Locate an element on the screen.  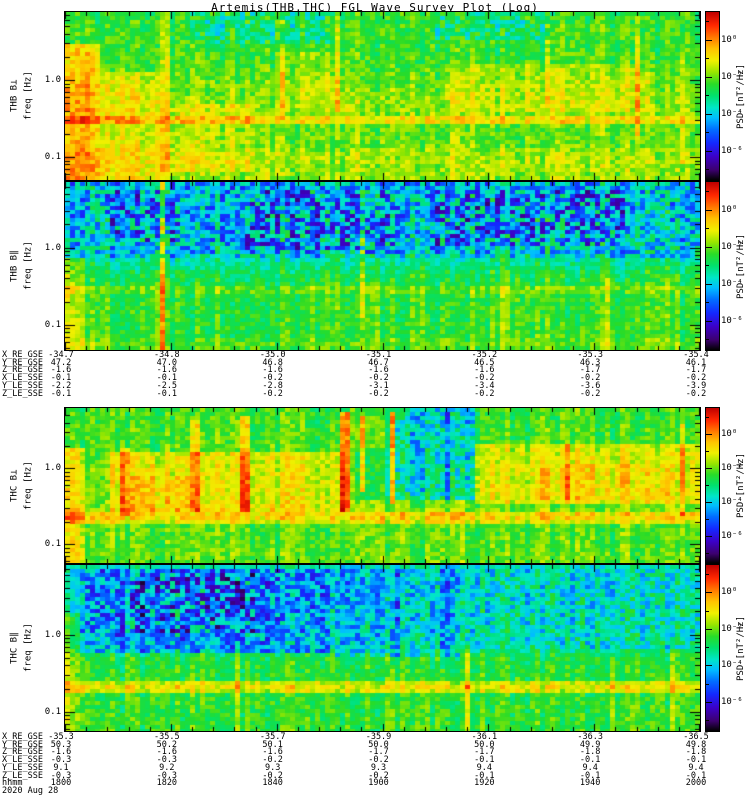
ephemeris-value: 46.8 is located at coordinates (272, 362).